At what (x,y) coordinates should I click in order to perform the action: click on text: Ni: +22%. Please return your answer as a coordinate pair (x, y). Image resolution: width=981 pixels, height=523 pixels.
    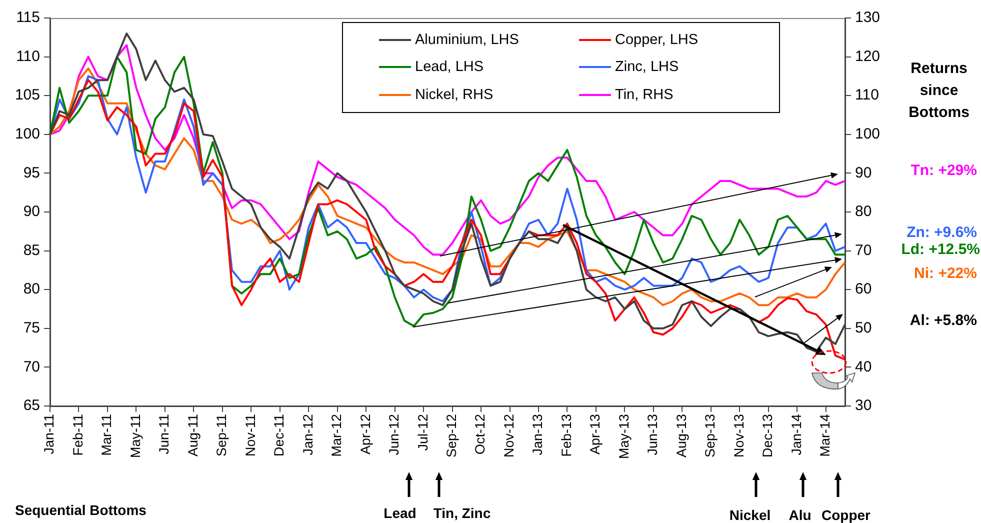
    Looking at the image, I should click on (945, 273).